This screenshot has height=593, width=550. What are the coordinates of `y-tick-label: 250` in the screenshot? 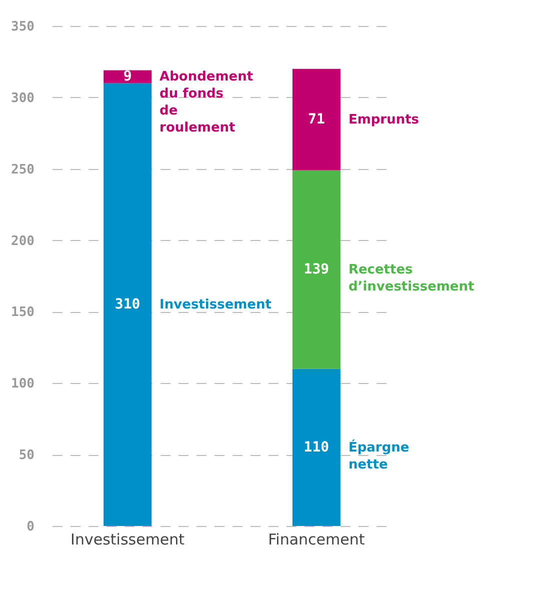 It's located at (23, 170).